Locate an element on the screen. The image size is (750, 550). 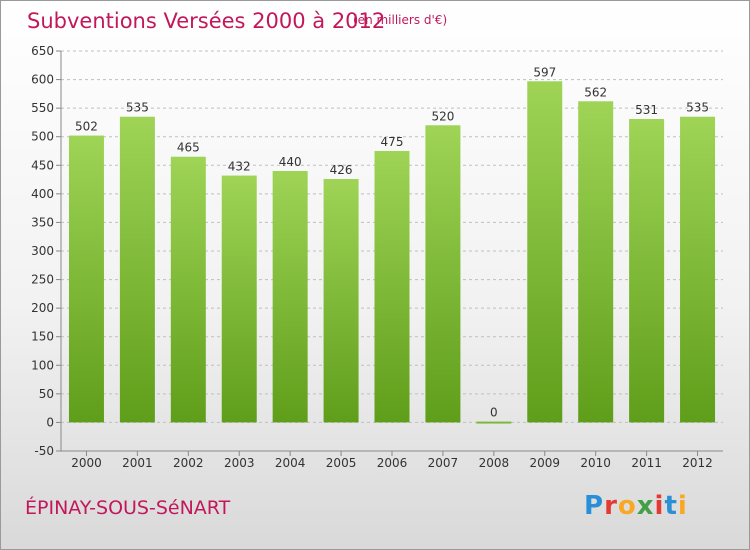
y-tick-label: 350 is located at coordinates (42, 222).